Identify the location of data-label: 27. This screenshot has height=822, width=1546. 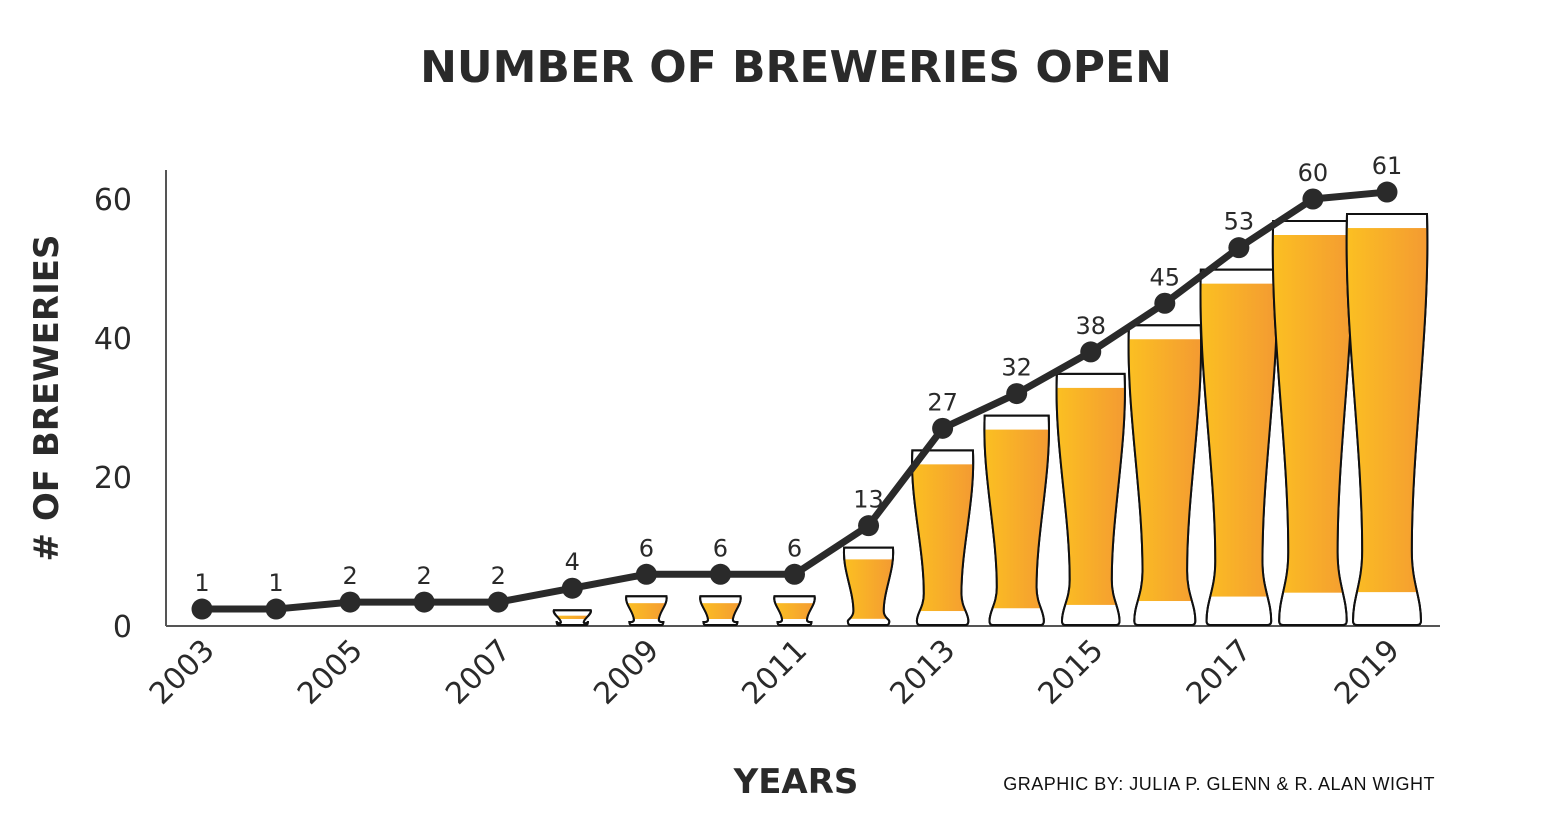
(942, 402).